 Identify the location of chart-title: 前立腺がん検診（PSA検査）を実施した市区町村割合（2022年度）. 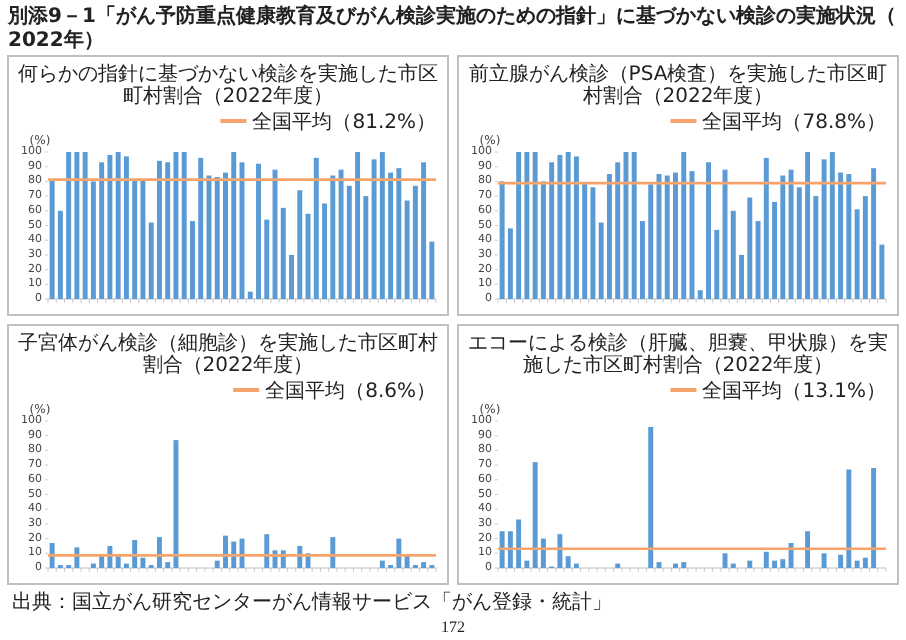
(678, 85).